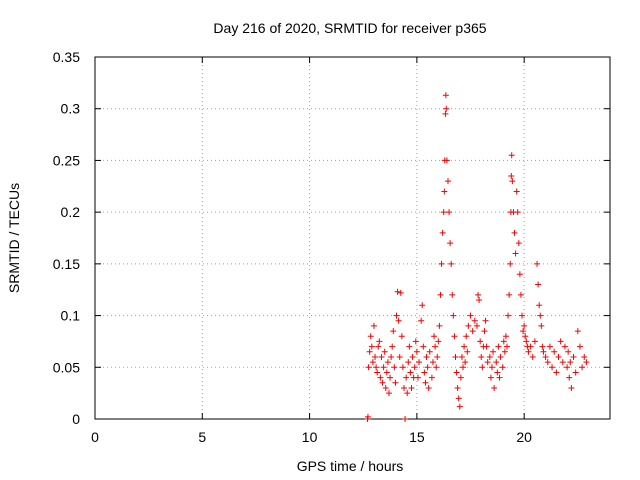  What do you see at coordinates (311, 437) in the screenshot?
I see `x-tick-labels: 0 5 10 15 20` at bounding box center [311, 437].